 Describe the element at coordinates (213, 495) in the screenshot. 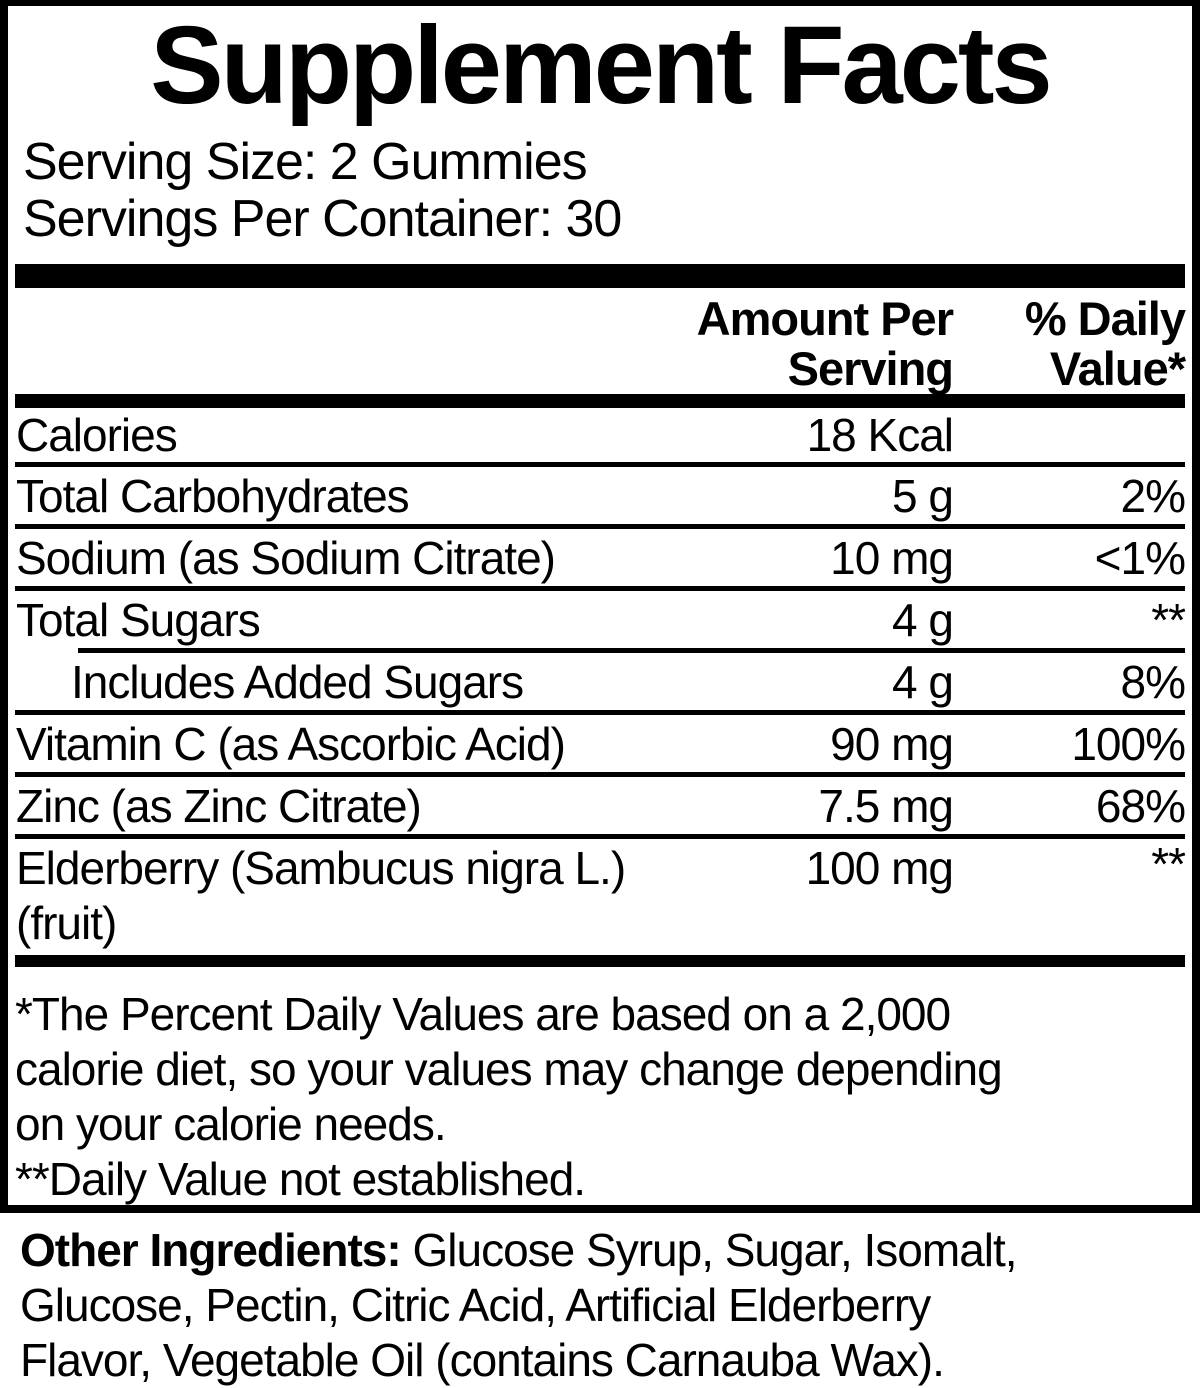

I see `nutrient-name: Total Carbohydrates` at that location.